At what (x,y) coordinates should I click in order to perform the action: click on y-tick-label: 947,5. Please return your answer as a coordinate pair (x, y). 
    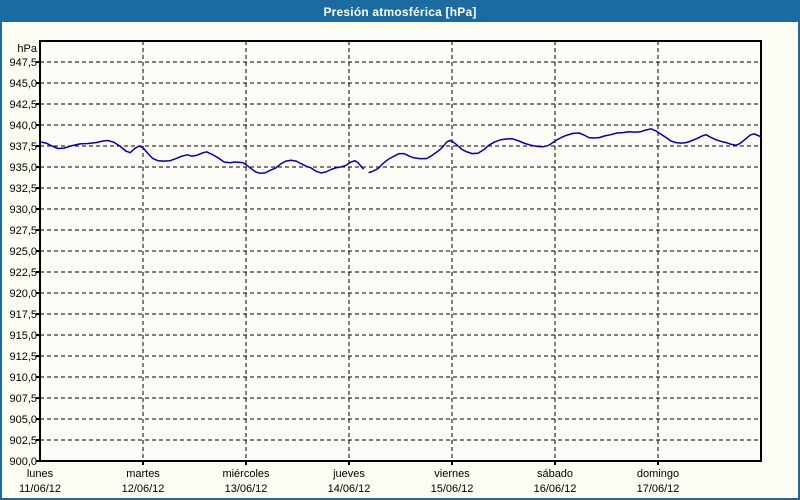
    Looking at the image, I should click on (23, 63).